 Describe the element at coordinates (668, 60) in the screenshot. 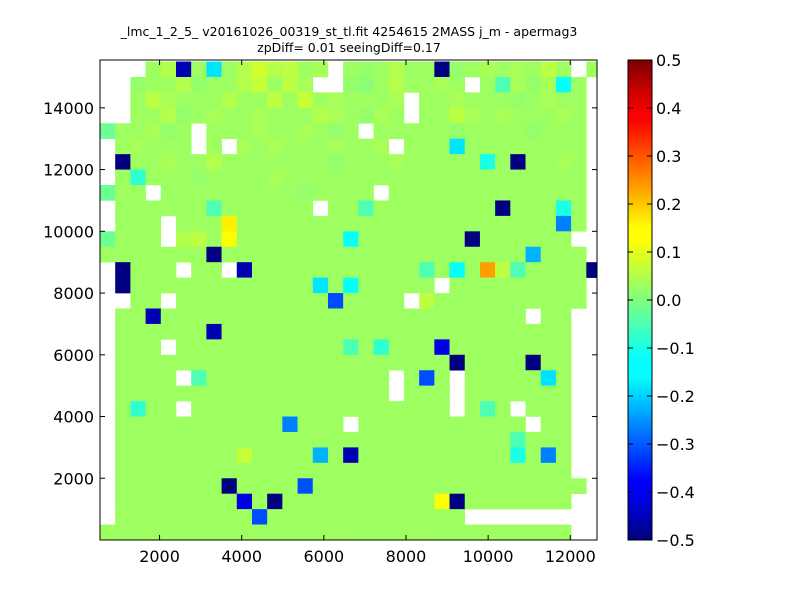

I see `colorbar-tick-label: 0.5` at that location.